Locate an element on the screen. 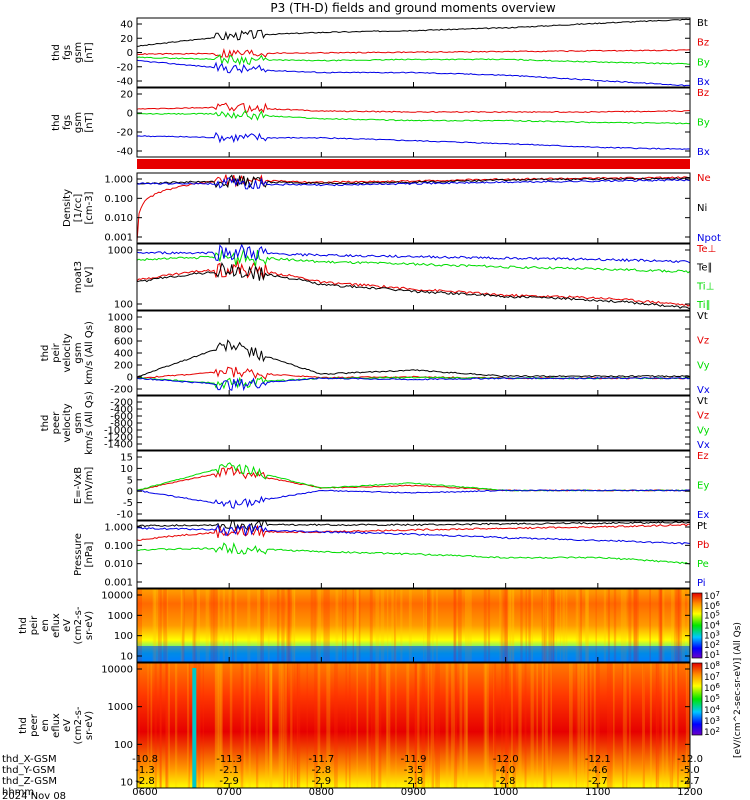  legend-by: By is located at coordinates (703, 62).